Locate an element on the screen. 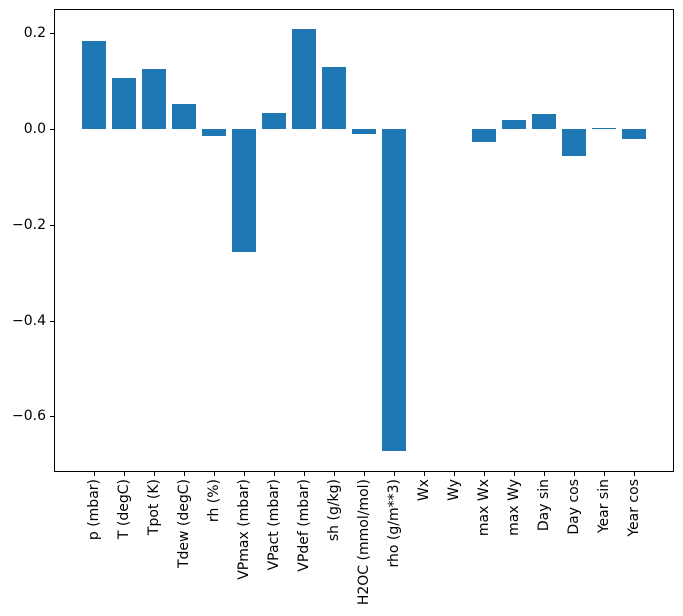  x-tick-label-year-cos: Year cos is located at coordinates (634, 547).